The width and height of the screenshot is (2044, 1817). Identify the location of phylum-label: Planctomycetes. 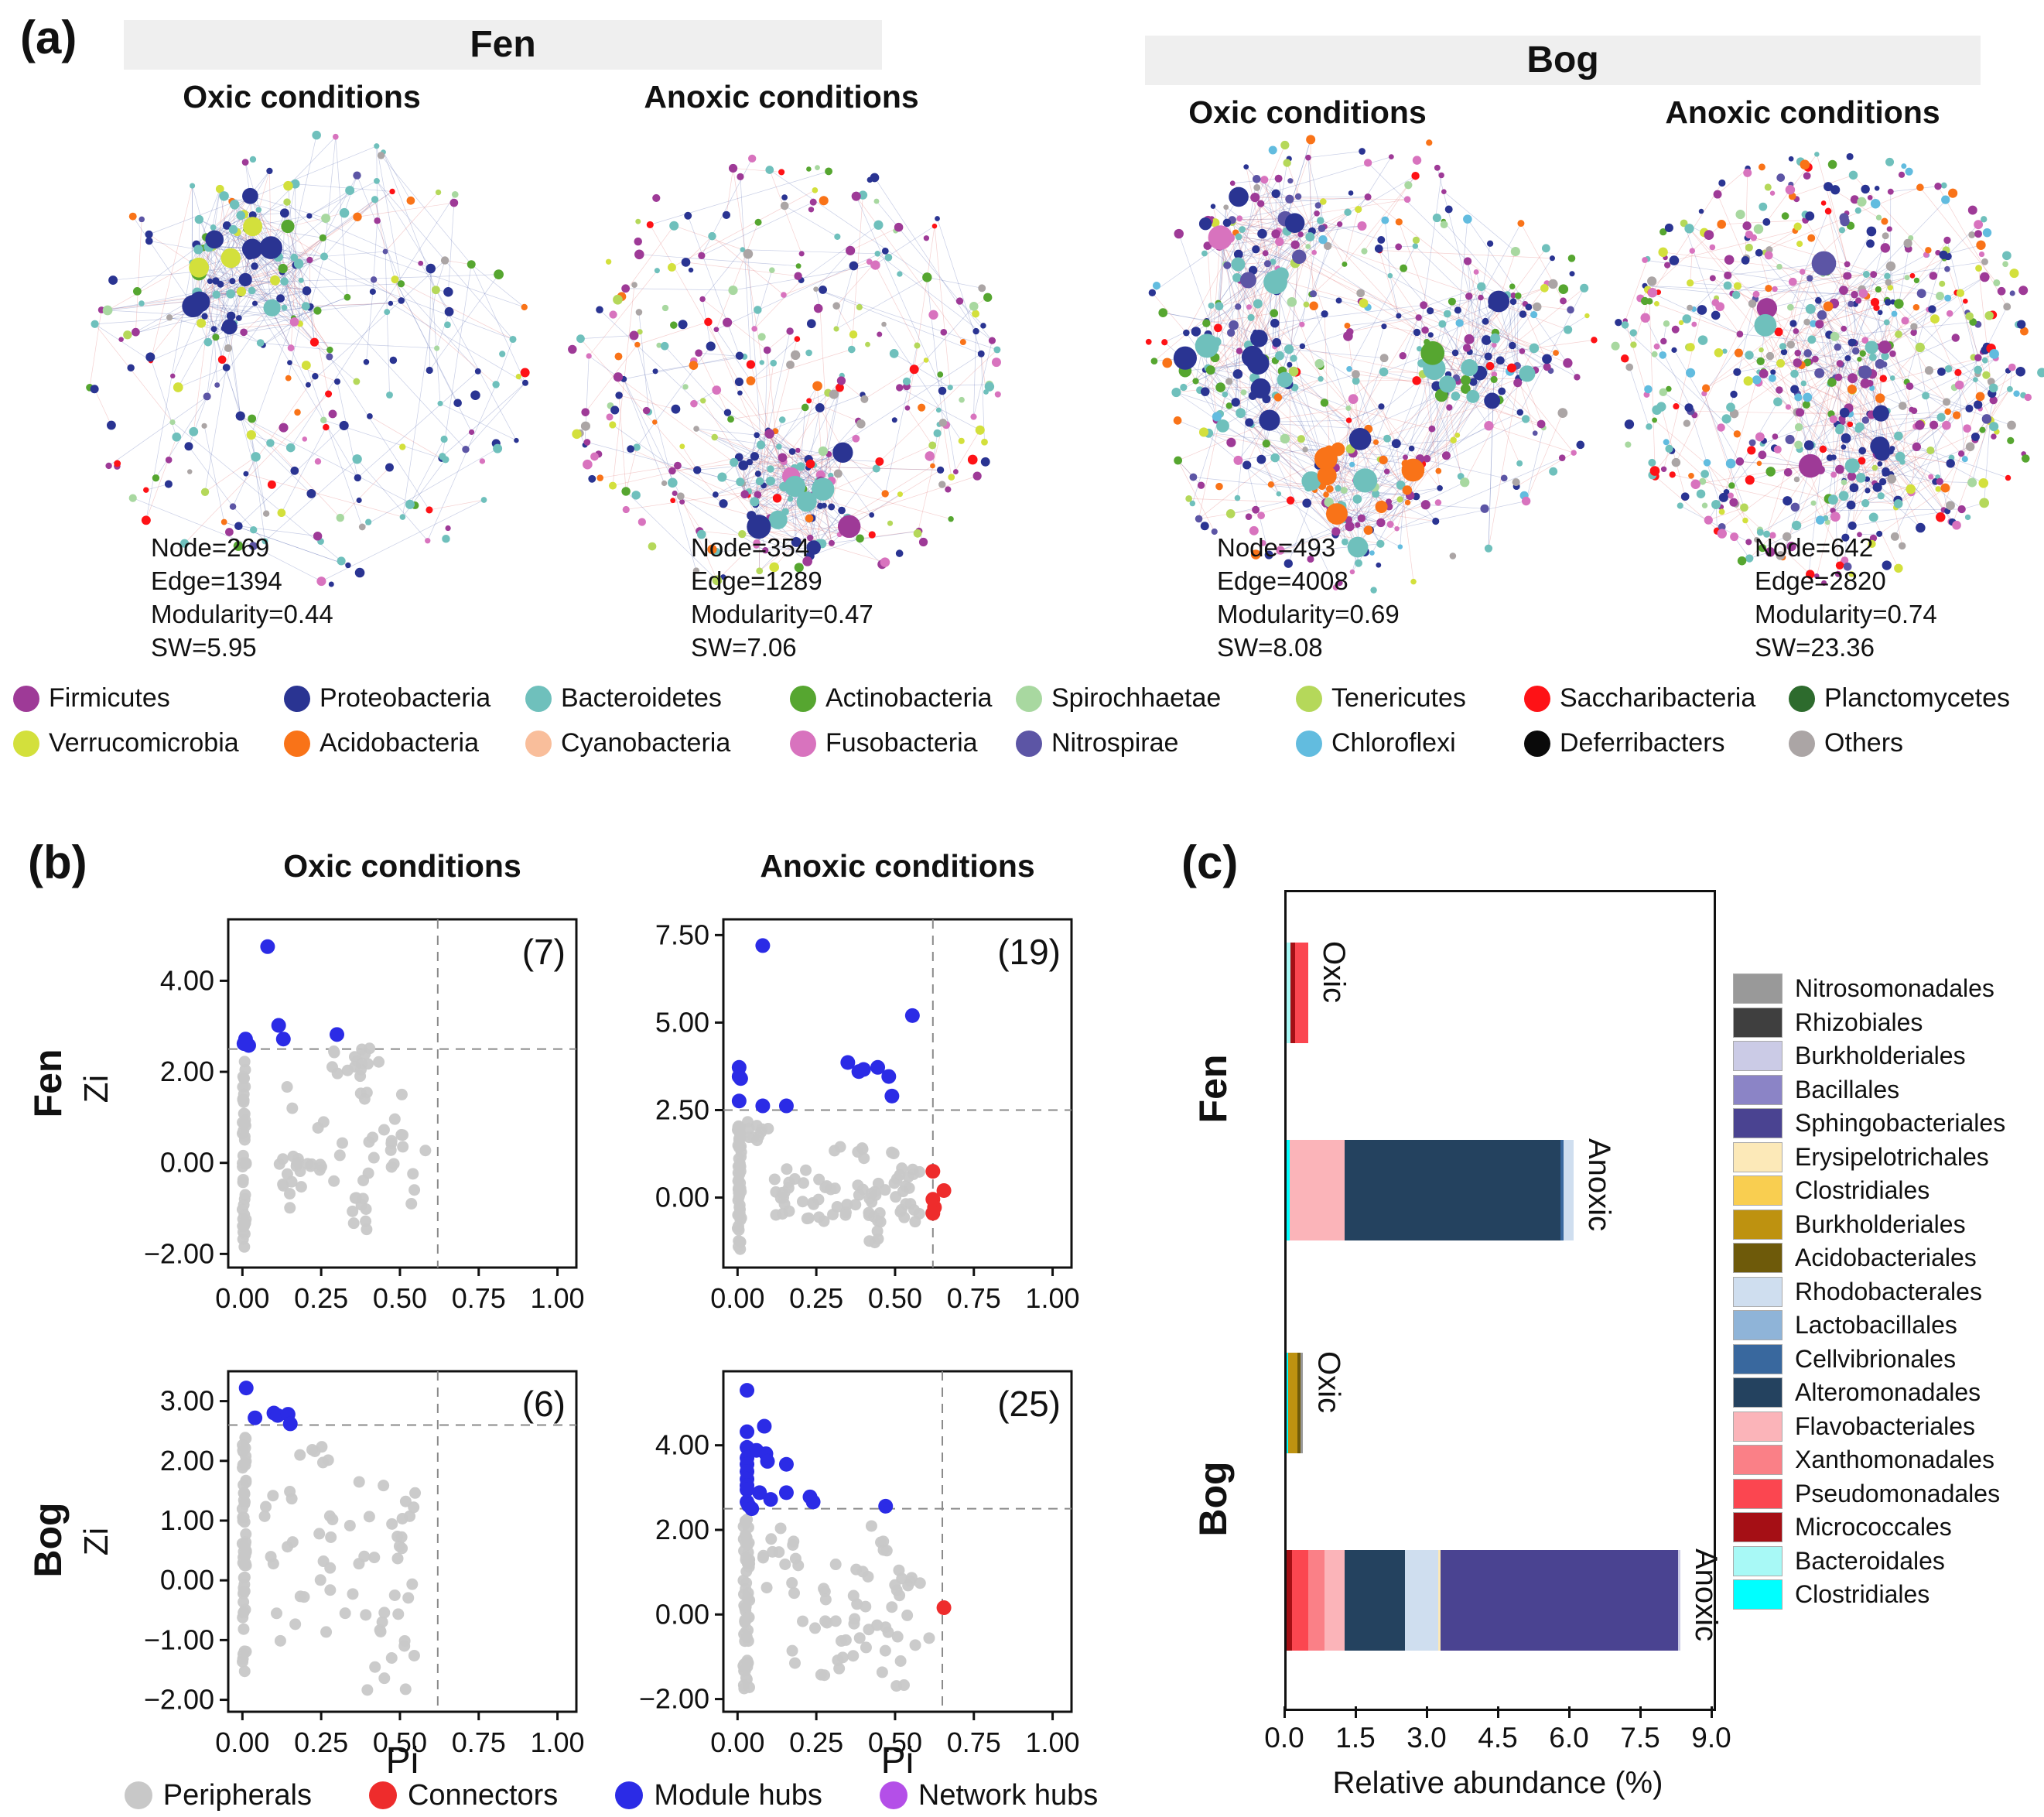
(1917, 698).